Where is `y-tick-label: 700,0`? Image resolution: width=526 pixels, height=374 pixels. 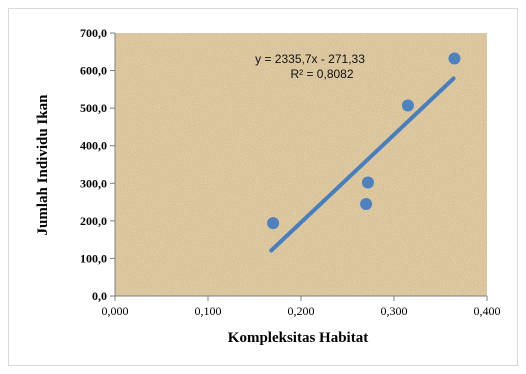 y-tick-label: 700,0 is located at coordinates (93, 33).